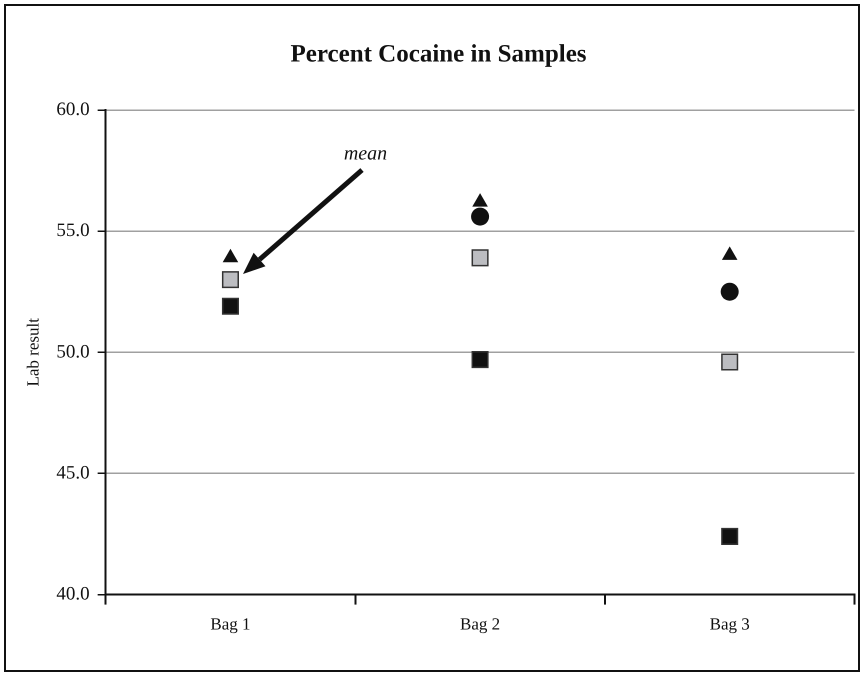  Describe the element at coordinates (438, 54) in the screenshot. I see `chart-title: Percent Cocaine in Samples` at that location.